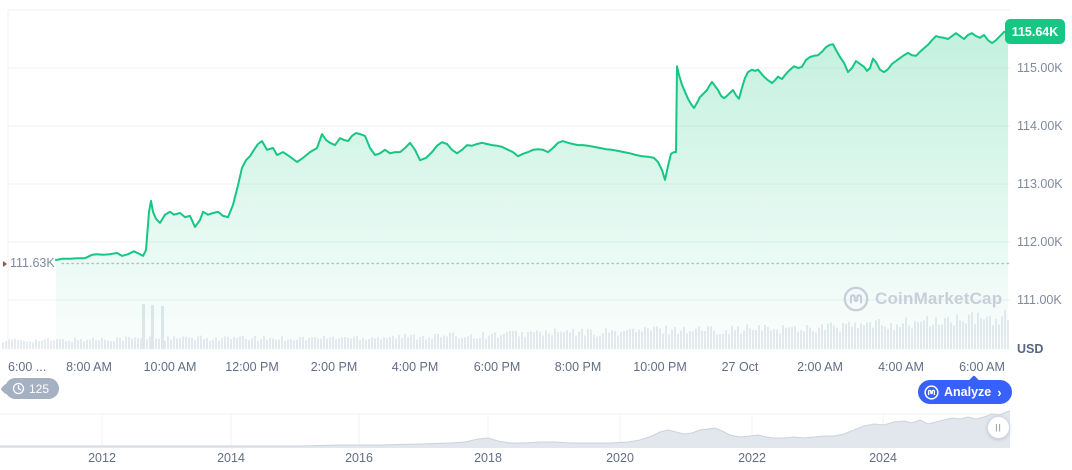 The width and height of the screenshot is (1072, 470). Describe the element at coordinates (1039, 300) in the screenshot. I see `y-axis-label: 111.00K` at that location.